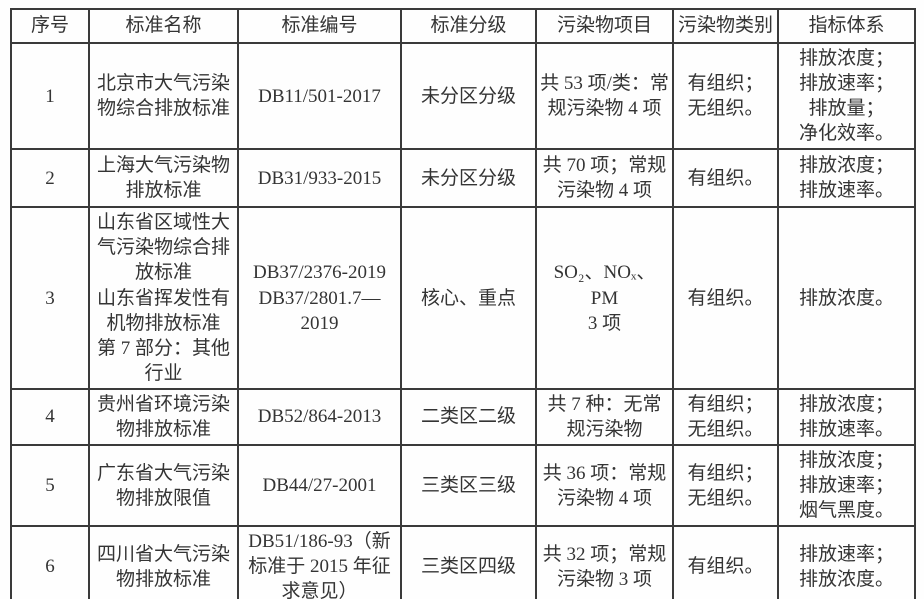  What do you see at coordinates (50, 26) in the screenshot?
I see `column-header-index: 序号` at bounding box center [50, 26].